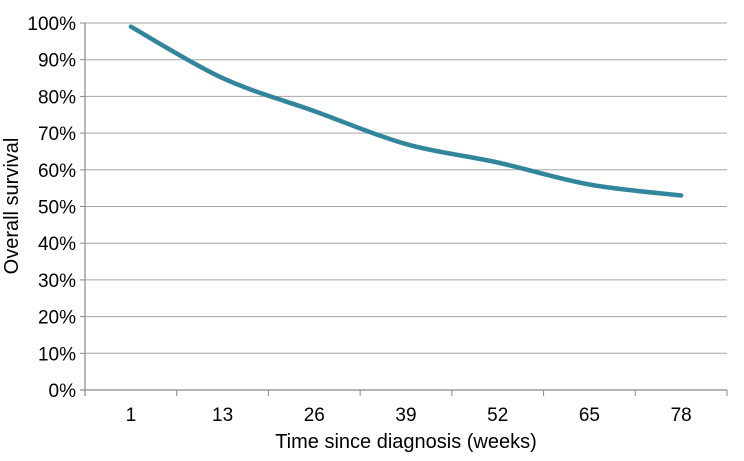 The height and width of the screenshot is (461, 744). I want to click on y-tick-label: 100%, so click(51, 24).